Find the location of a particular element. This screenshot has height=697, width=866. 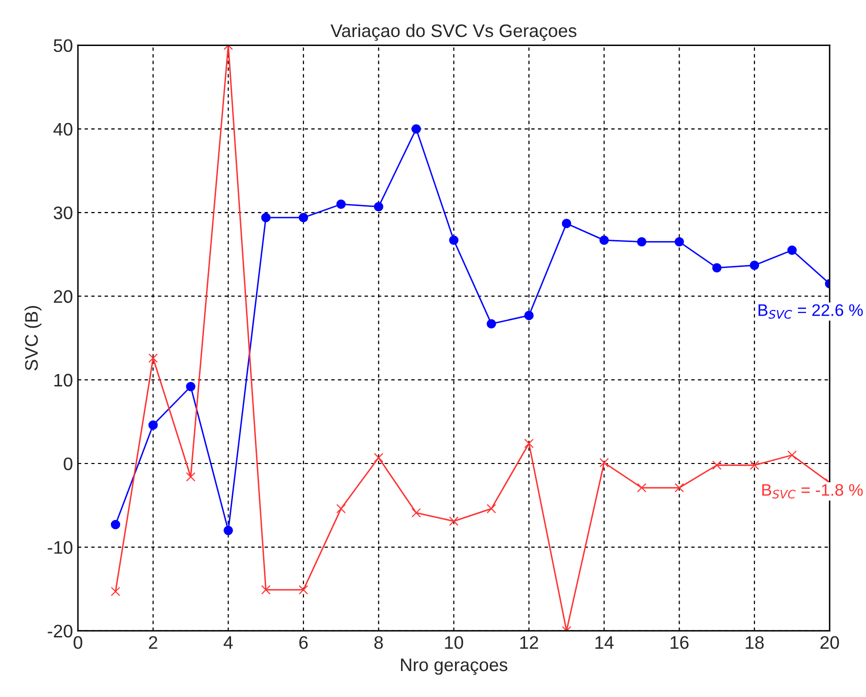

y-axis-title: SVC (B) is located at coordinates (33, 338).